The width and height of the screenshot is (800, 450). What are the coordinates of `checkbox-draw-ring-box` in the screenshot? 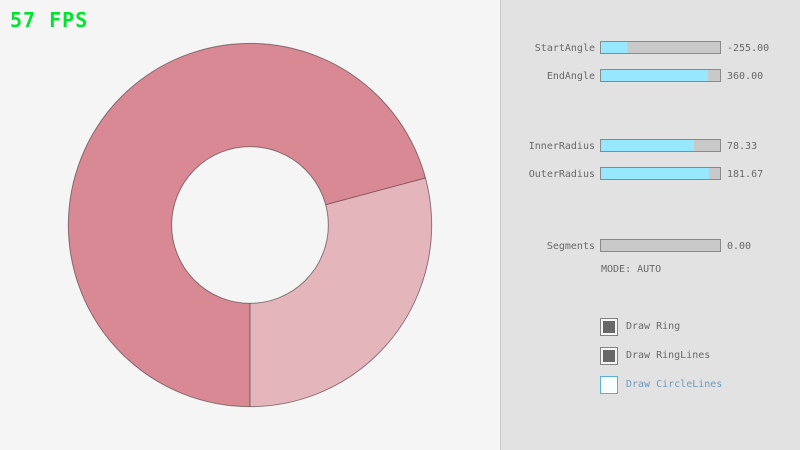 It's located at (609, 327).